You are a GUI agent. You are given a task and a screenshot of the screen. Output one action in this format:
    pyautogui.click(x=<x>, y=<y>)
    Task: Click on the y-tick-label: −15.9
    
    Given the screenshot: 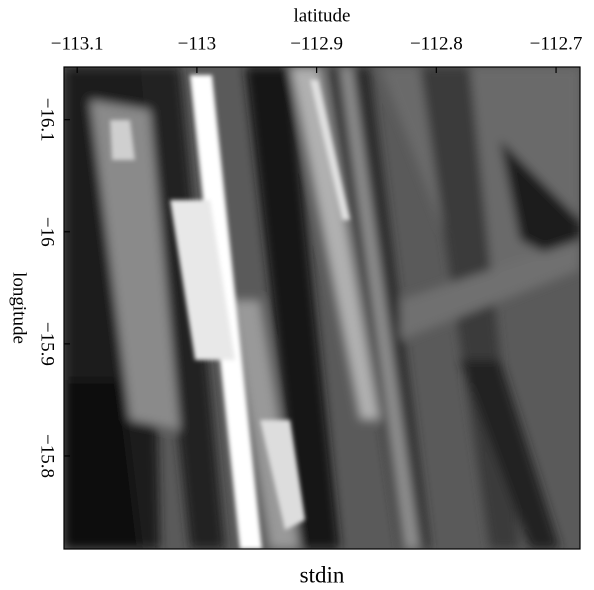 What is the action you would take?
    pyautogui.click(x=47, y=344)
    